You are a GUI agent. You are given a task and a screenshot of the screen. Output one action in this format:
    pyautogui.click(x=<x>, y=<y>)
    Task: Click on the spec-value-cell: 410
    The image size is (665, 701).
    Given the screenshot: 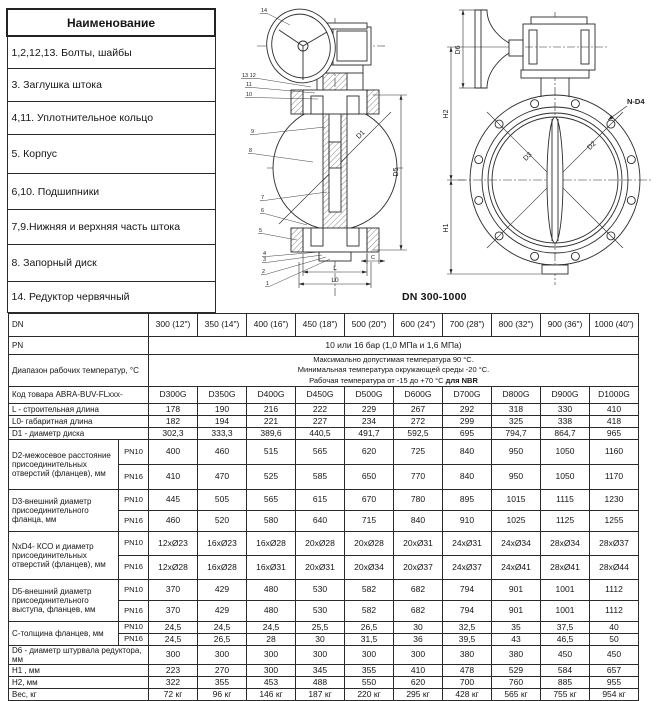 What is the action you would take?
    pyautogui.click(x=418, y=671)
    